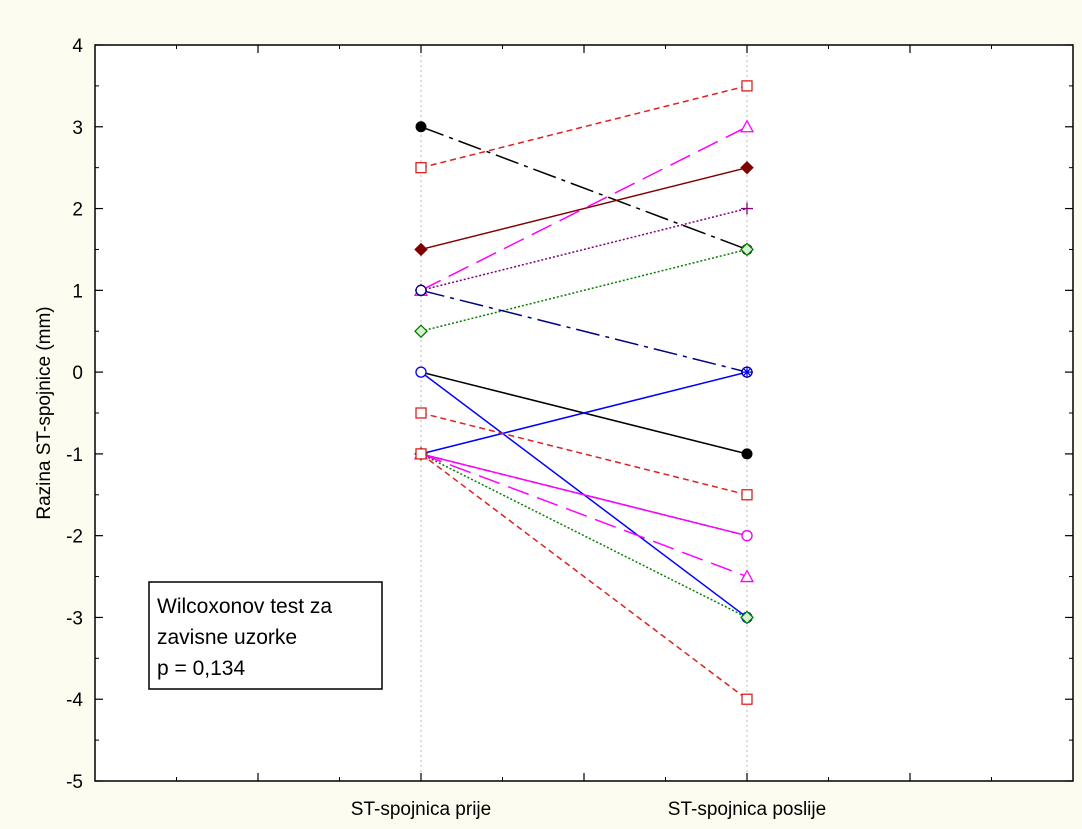  What do you see at coordinates (421, 809) in the screenshot?
I see `x-tick-label: ST-spojnica prije` at bounding box center [421, 809].